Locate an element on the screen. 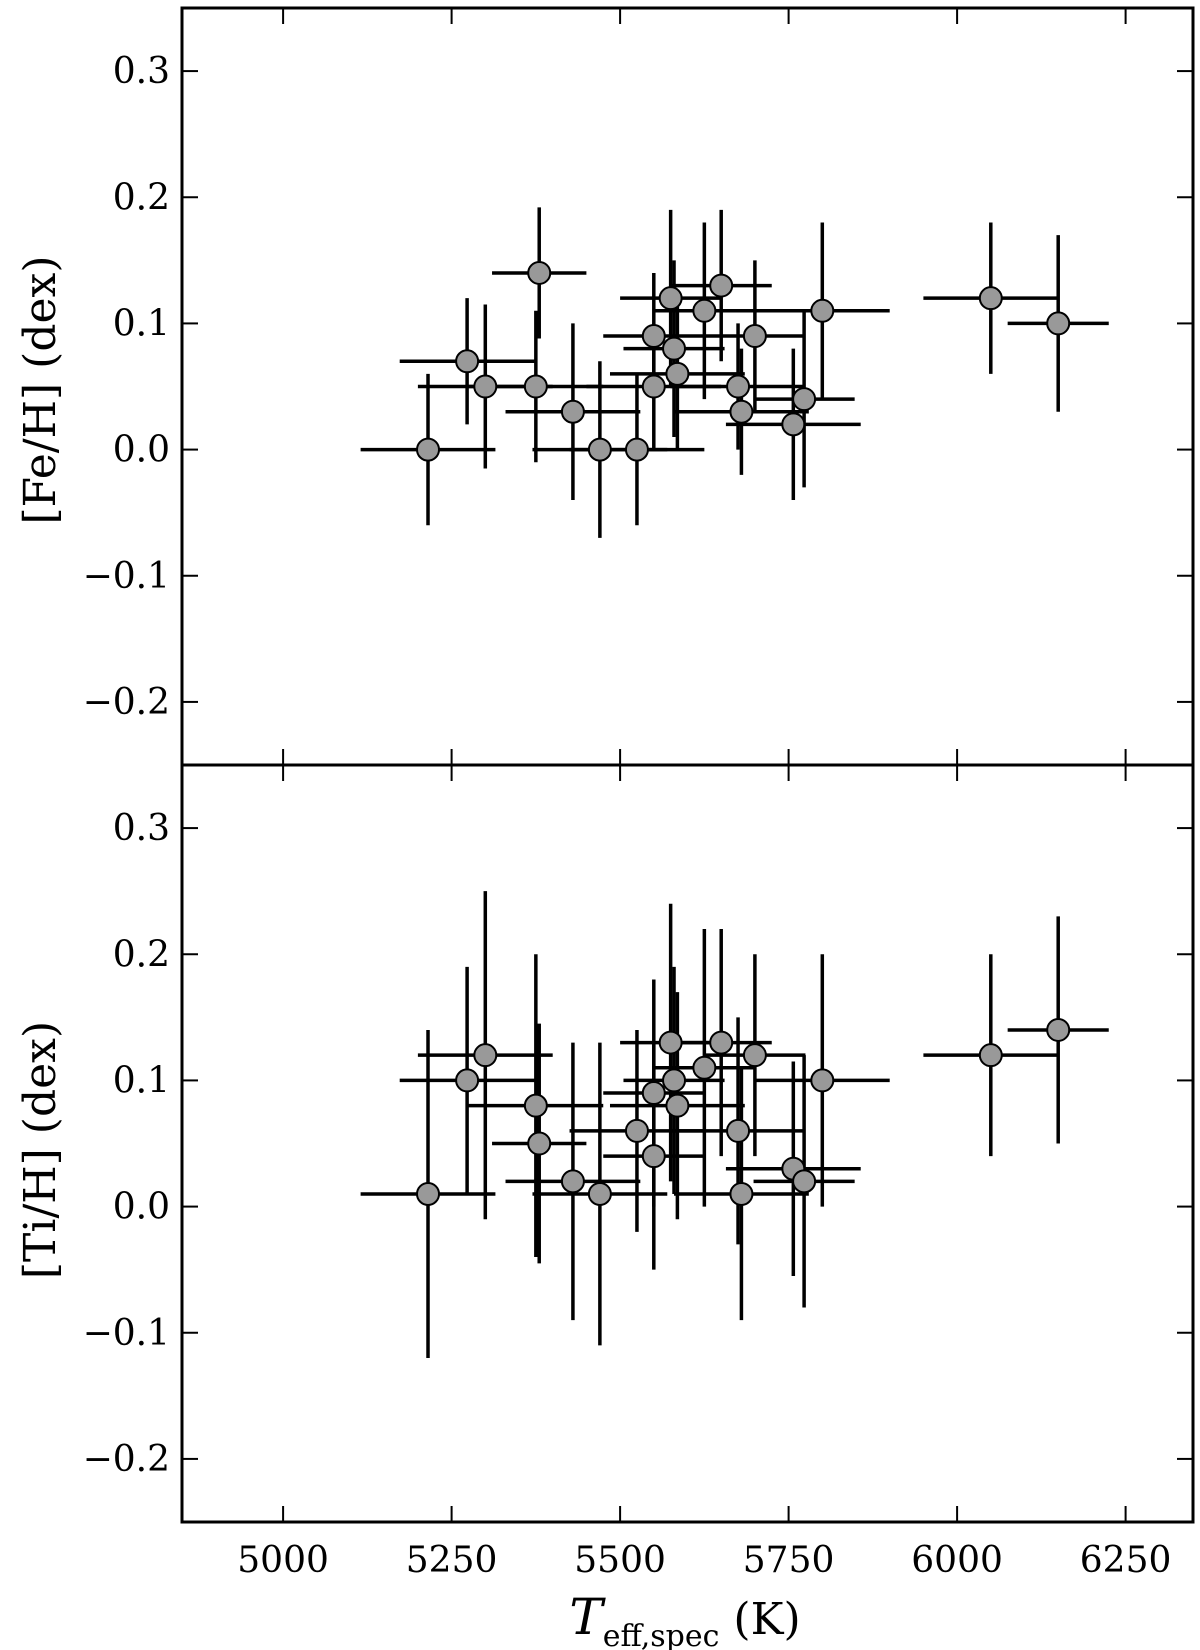 The height and width of the screenshot is (1650, 1200). y-axis-label-fe-h: [Fe/H] (dex) is located at coordinates (40, 389).